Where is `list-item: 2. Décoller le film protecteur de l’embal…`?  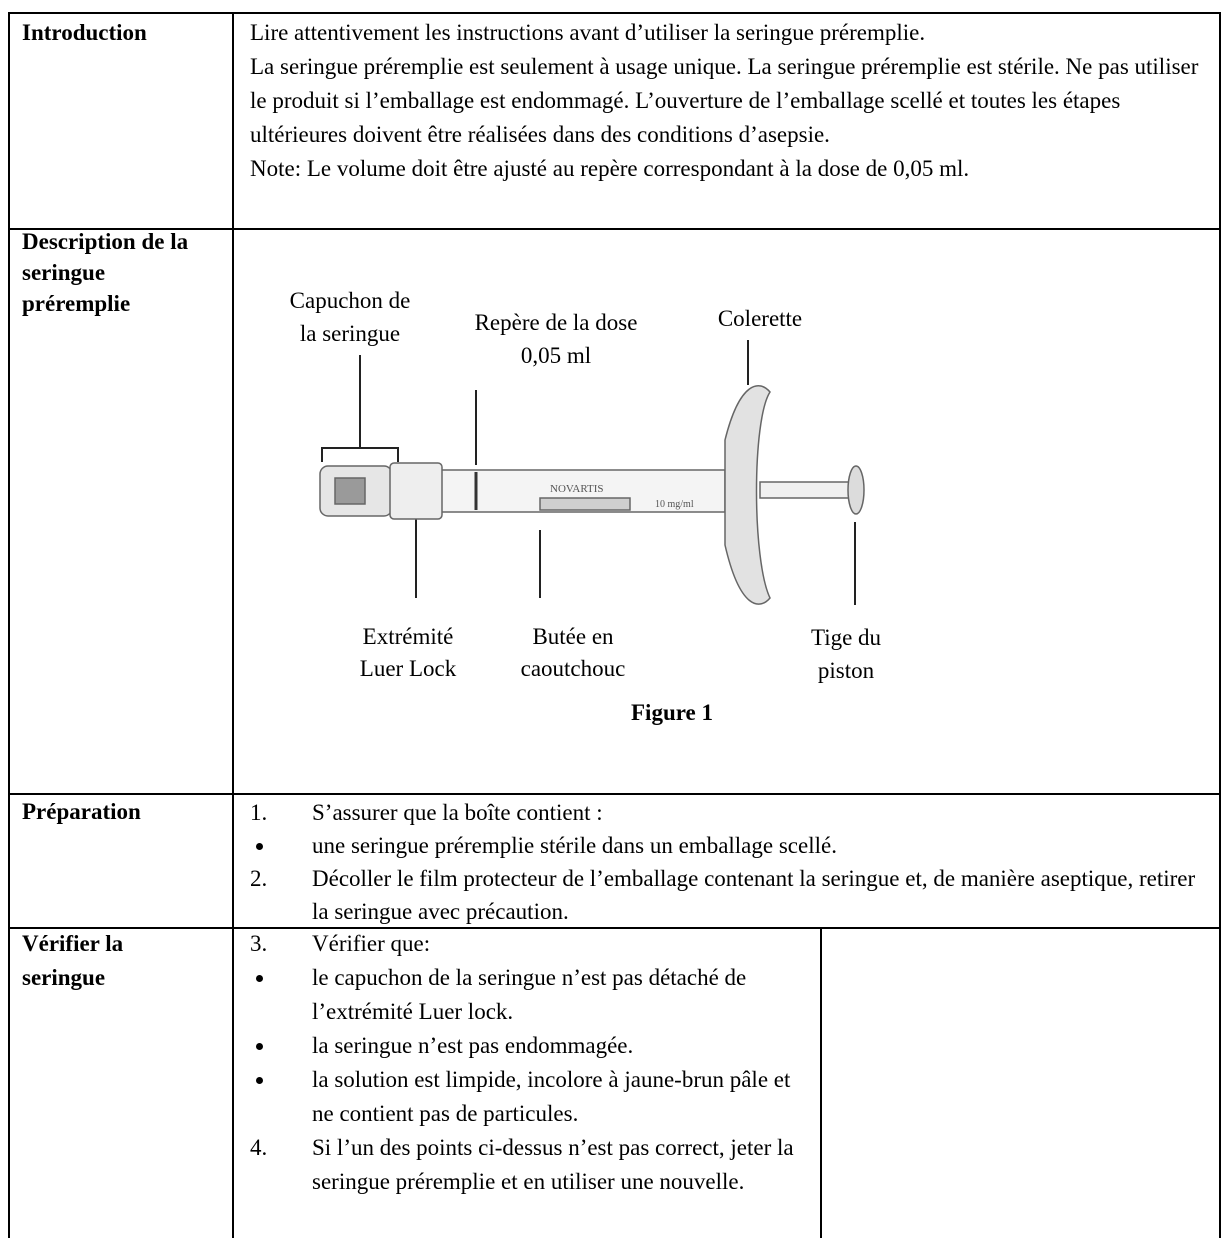
list-item: 2. Décoller le film protecteur de l’embal… is located at coordinates (727, 895).